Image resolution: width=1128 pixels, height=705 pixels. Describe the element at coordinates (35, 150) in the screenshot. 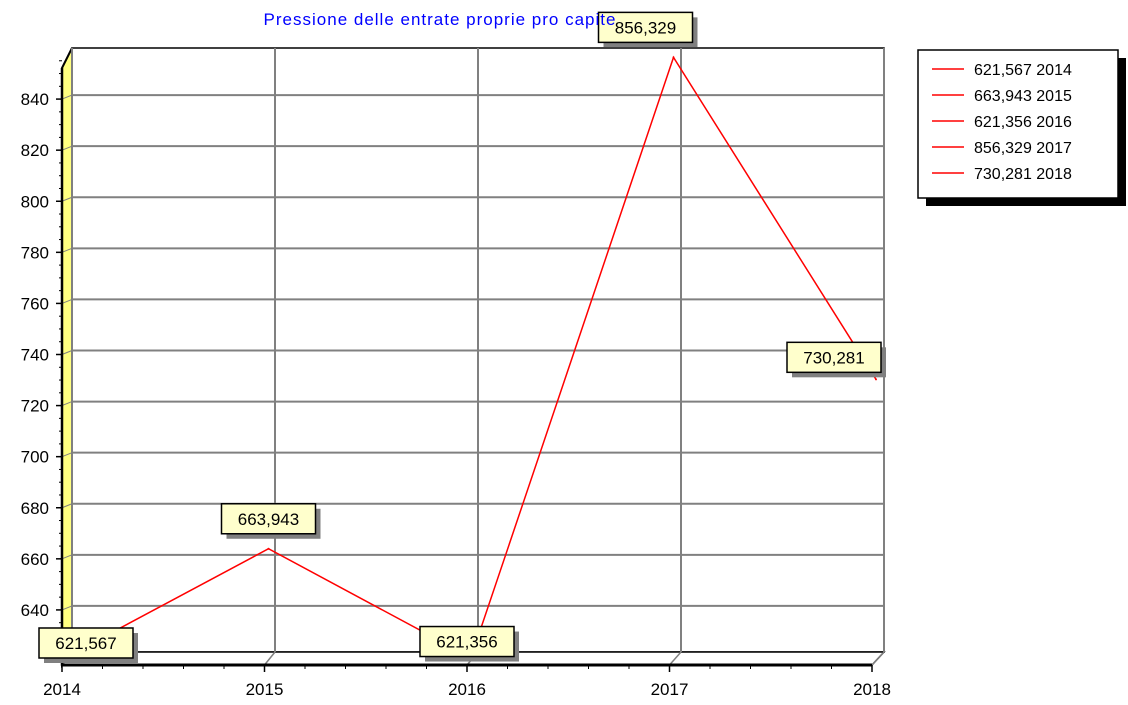

I see `y-tick-label: 820` at that location.